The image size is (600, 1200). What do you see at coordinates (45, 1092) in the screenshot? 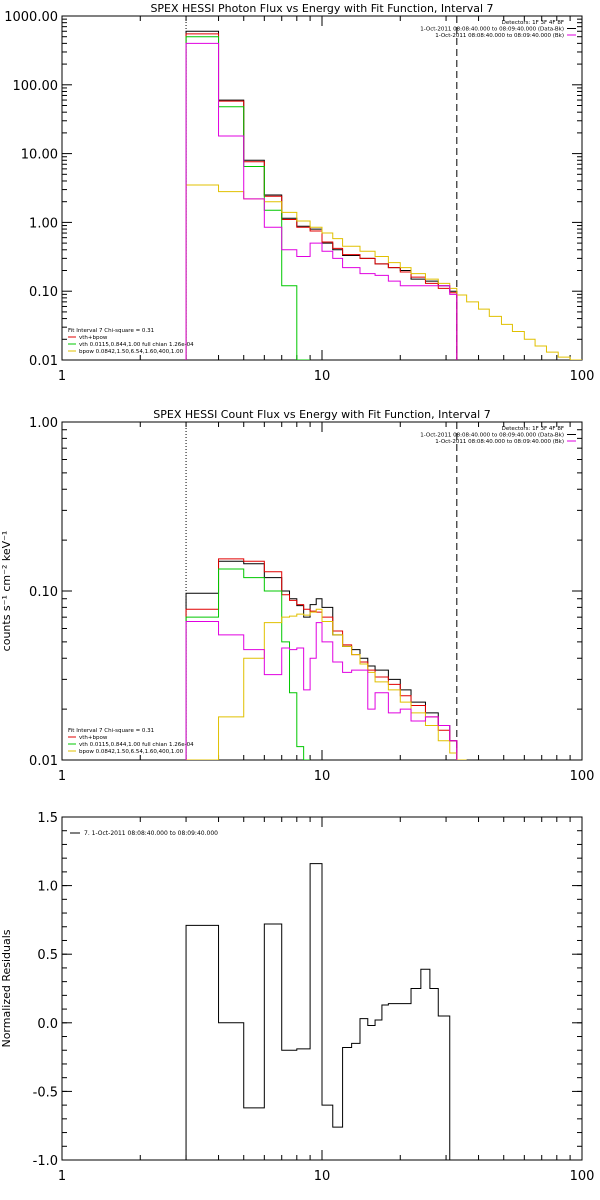
I see `y-tick-label: -0.5` at bounding box center [45, 1092].